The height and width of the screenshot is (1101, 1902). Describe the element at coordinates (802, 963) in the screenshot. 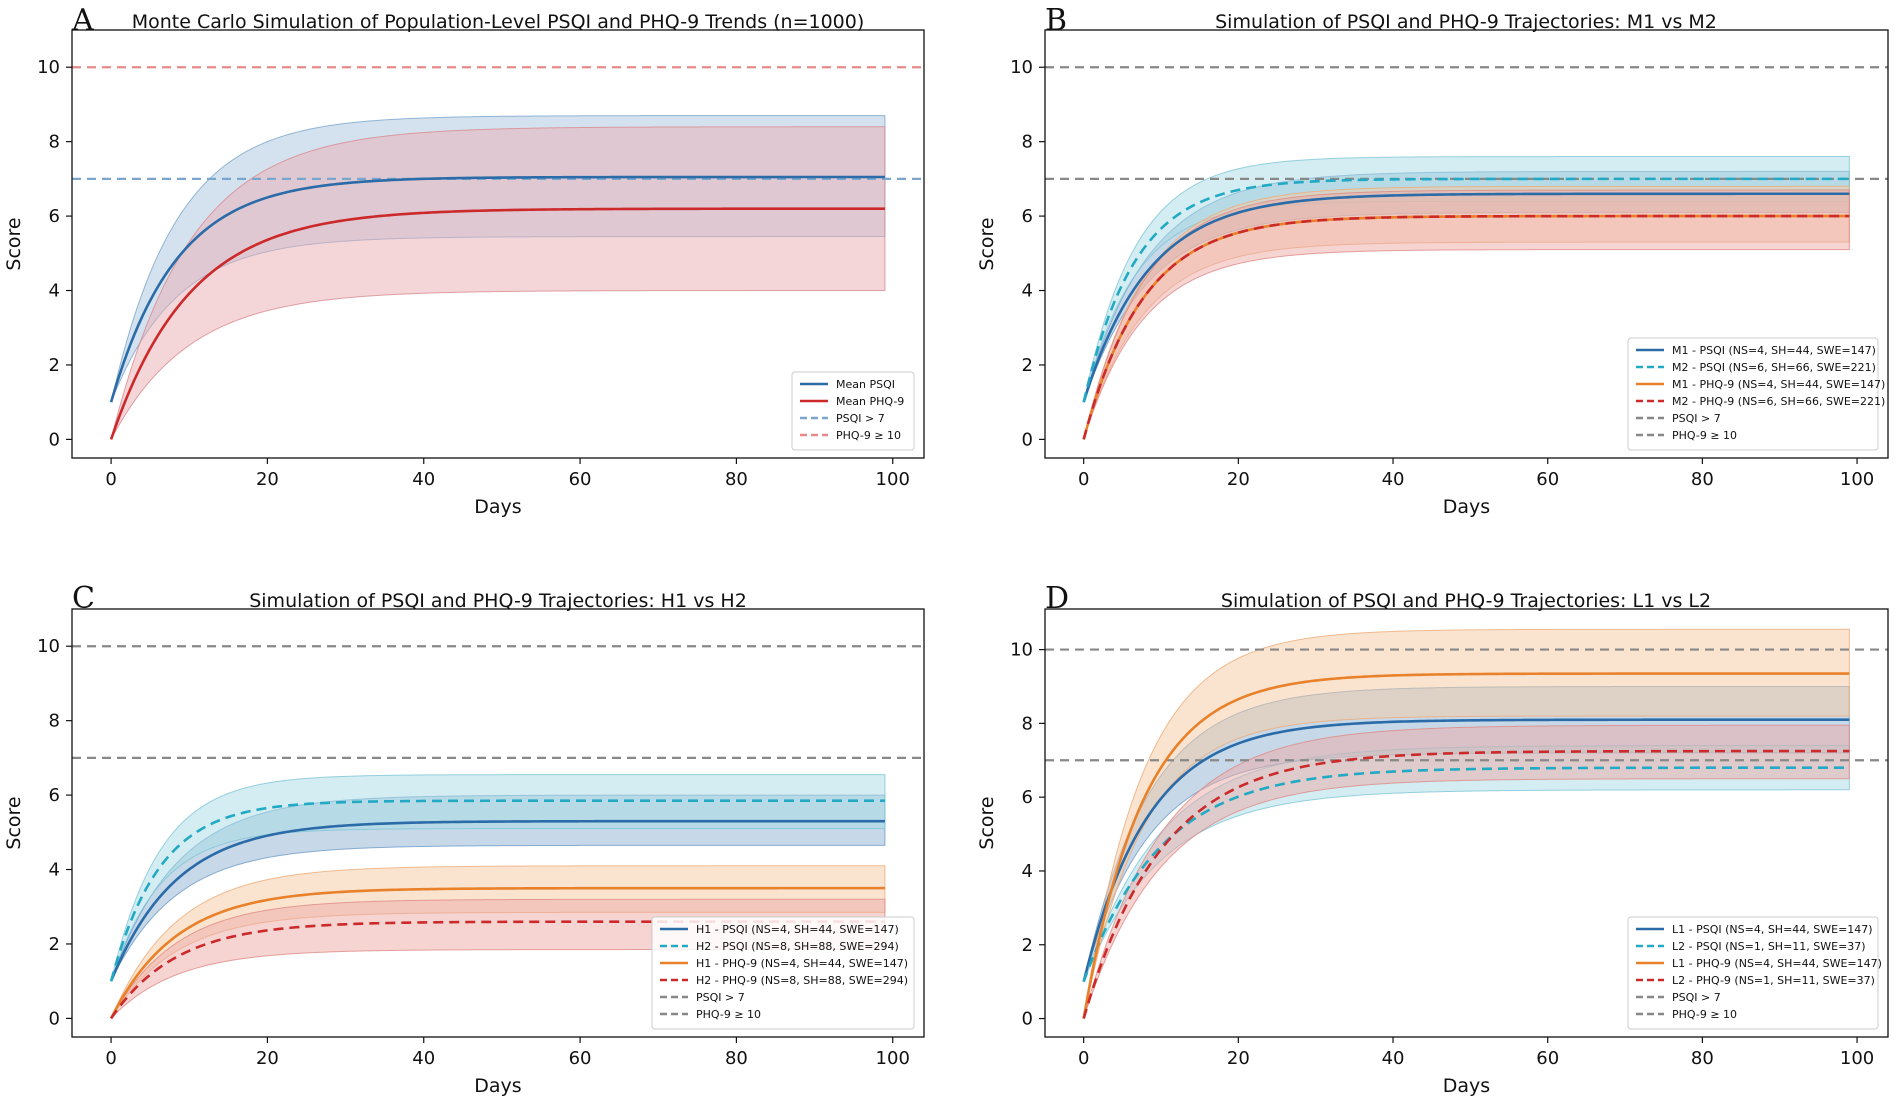

I see `legend-label: H1 - PHQ-9 (NS=4, SH=44, SWE=147)` at that location.